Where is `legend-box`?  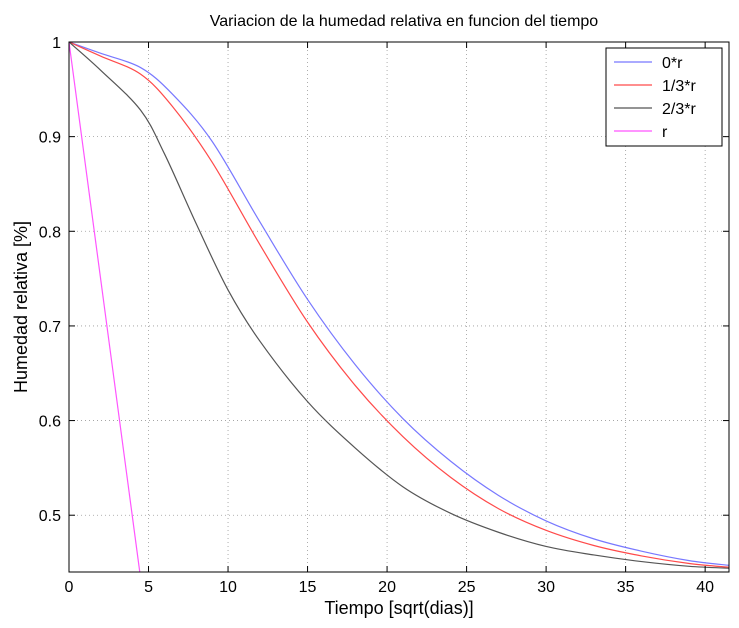 legend-box is located at coordinates (664, 97).